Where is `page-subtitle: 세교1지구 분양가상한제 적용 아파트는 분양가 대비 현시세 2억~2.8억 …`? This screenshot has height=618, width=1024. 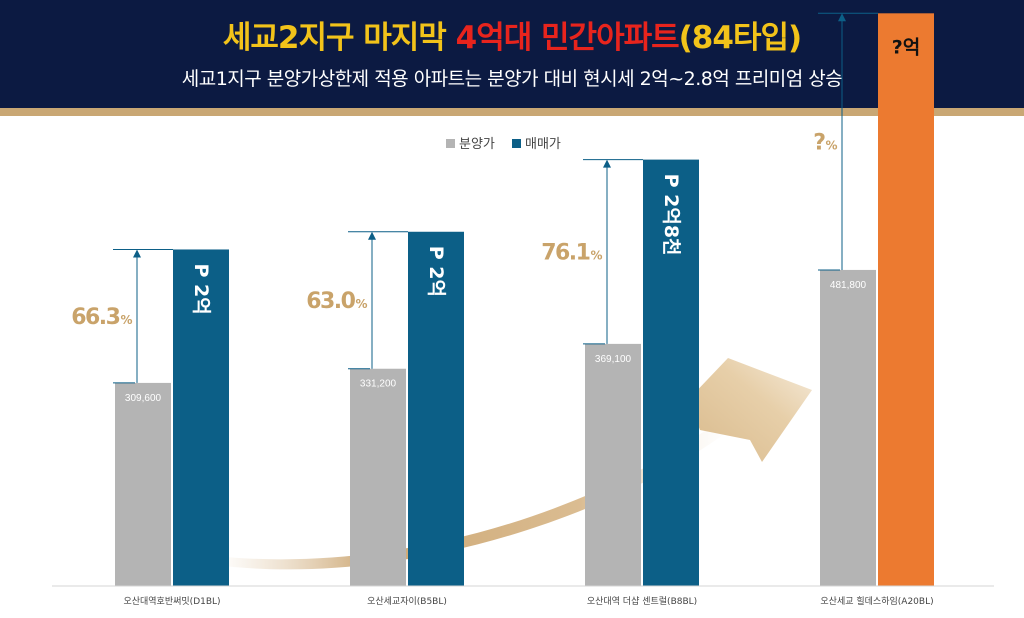
page-subtitle: 세교1지구 분양가상한제 적용 아파트는 분양가 대비 현시세 2억~2.8억 … is located at coordinates (512, 79).